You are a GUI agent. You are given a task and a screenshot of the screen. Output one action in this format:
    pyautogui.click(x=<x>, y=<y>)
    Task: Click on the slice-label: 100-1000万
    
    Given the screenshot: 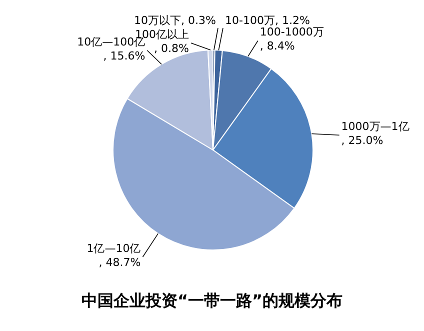 What is the action you would take?
    pyautogui.click(x=292, y=32)
    